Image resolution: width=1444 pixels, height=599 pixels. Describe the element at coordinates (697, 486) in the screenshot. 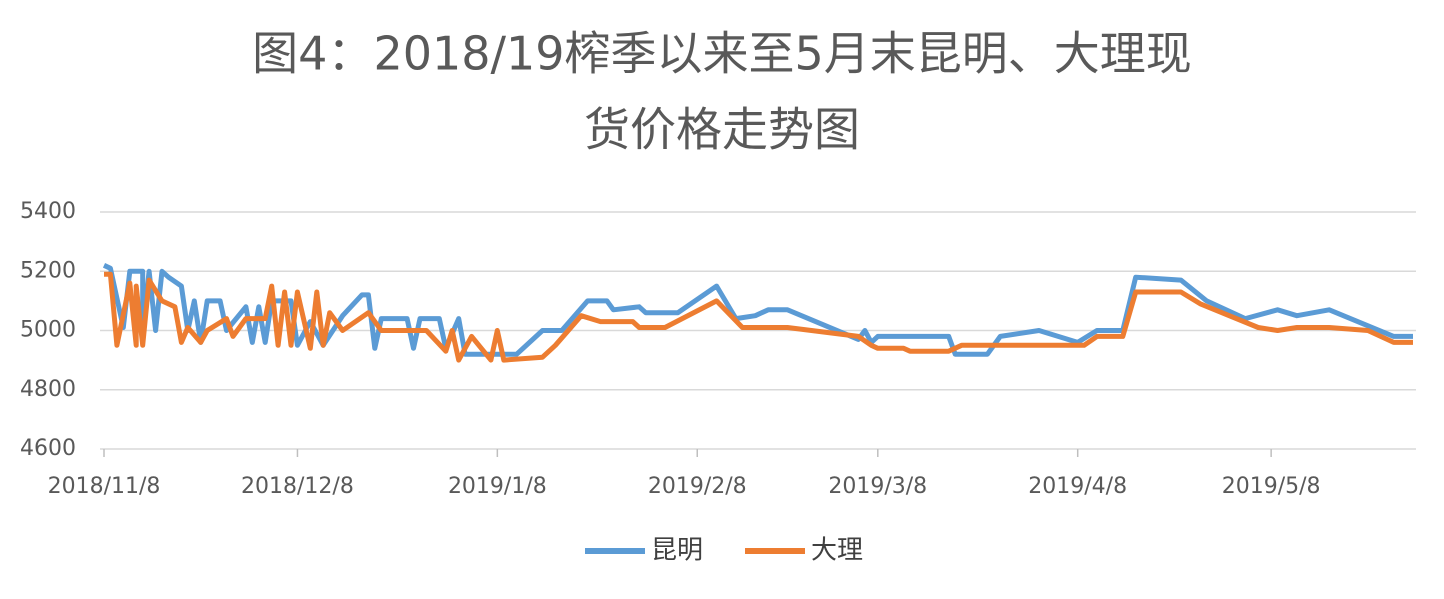

I see `x-tick-label: 2019/2/8` at that location.